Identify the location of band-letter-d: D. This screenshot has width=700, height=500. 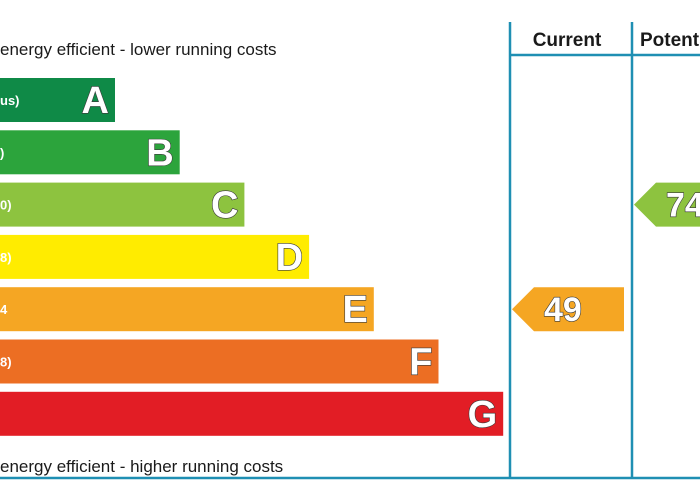
(289, 258).